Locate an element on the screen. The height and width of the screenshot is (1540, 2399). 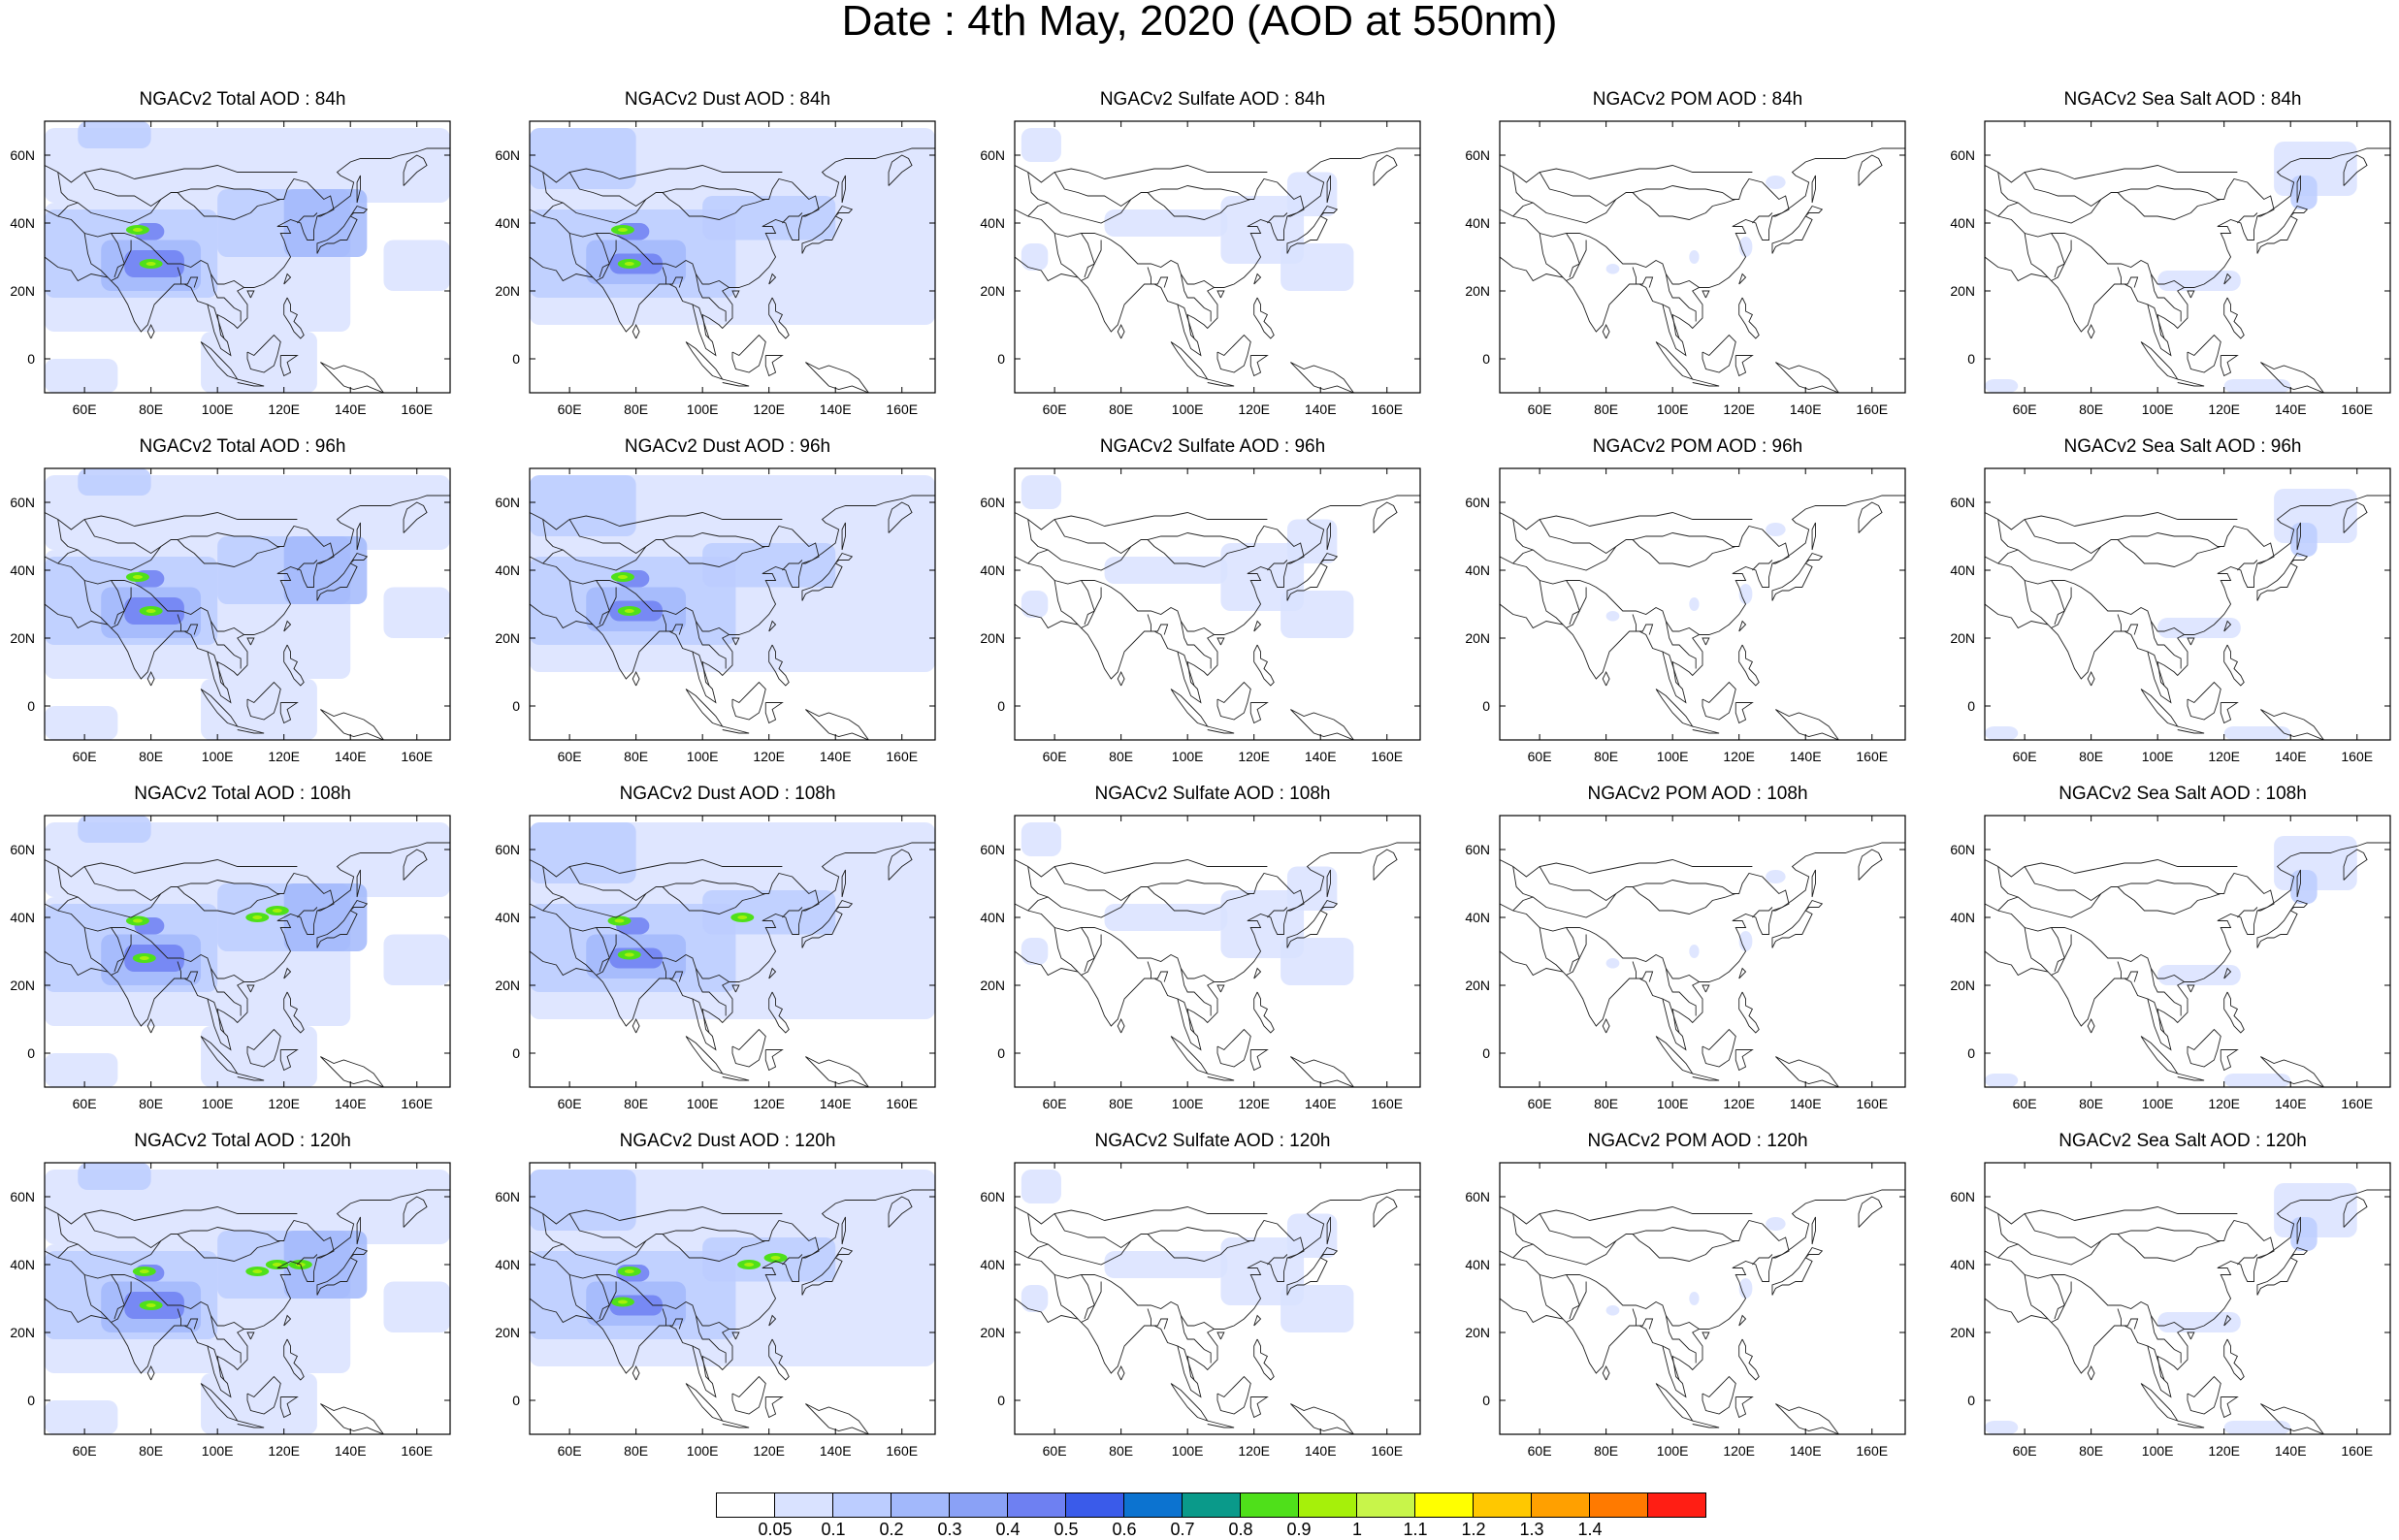
y-tick-label: 20N is located at coordinates (1478, 1332).